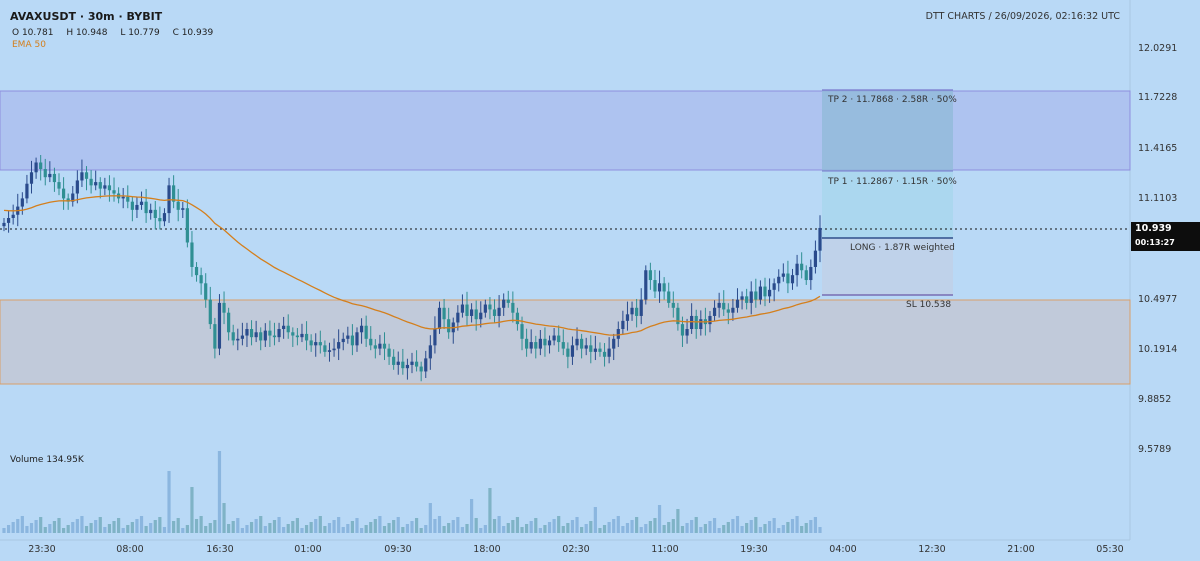  I want to click on low-value: L 10.779, so click(140, 33).